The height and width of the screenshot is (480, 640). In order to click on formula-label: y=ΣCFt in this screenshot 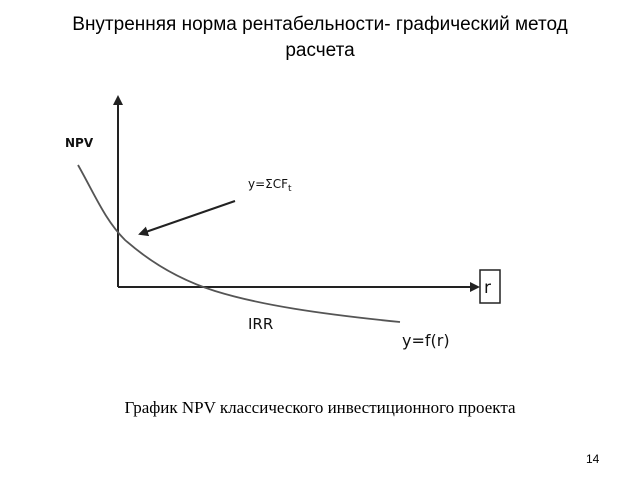, I will do `click(270, 185)`.